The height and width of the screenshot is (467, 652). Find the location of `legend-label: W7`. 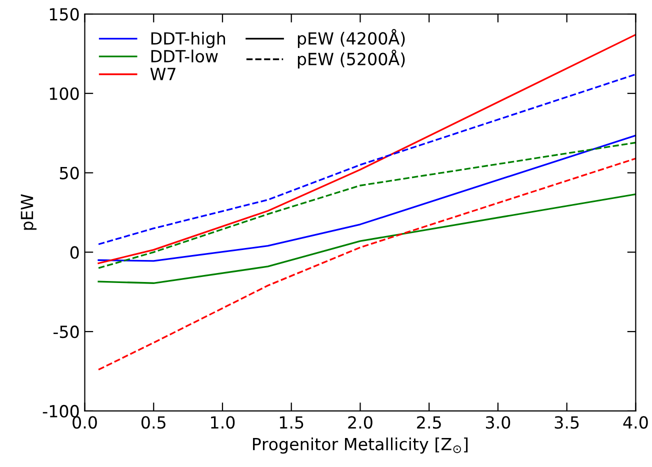

legend-label: W7 is located at coordinates (163, 74).